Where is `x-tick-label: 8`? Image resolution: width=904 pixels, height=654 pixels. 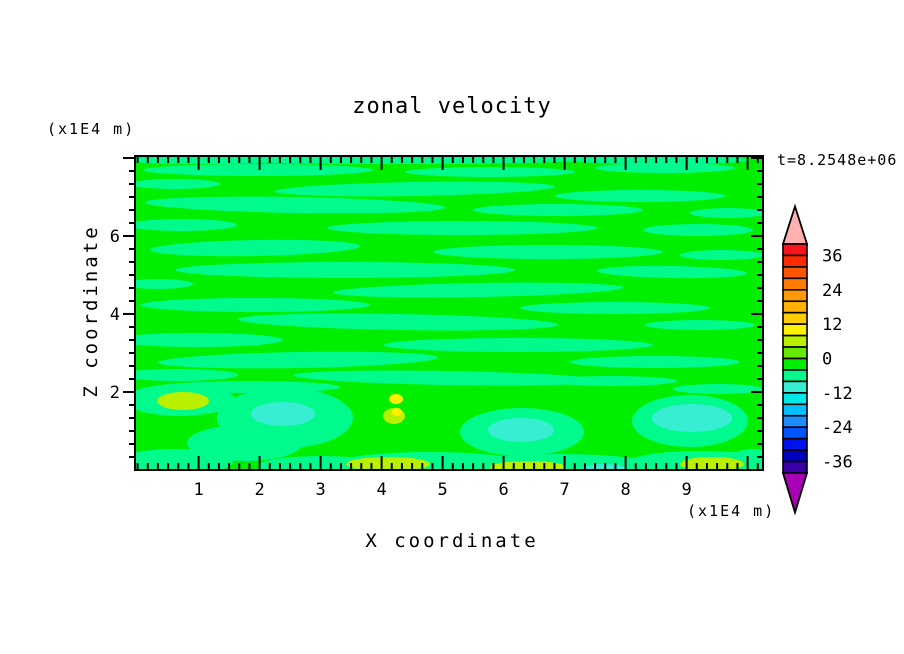
x-tick-label: 8 is located at coordinates (625, 490).